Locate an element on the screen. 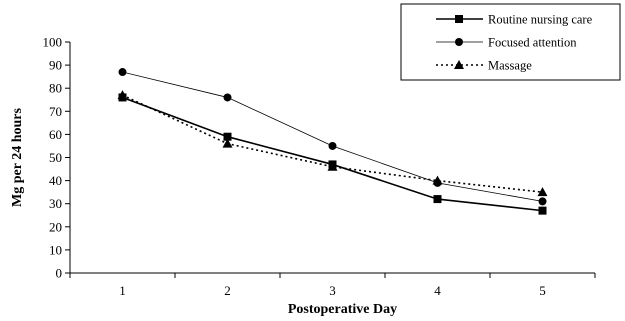 The width and height of the screenshot is (625, 321). x-tick-label: 1 is located at coordinates (122, 290).